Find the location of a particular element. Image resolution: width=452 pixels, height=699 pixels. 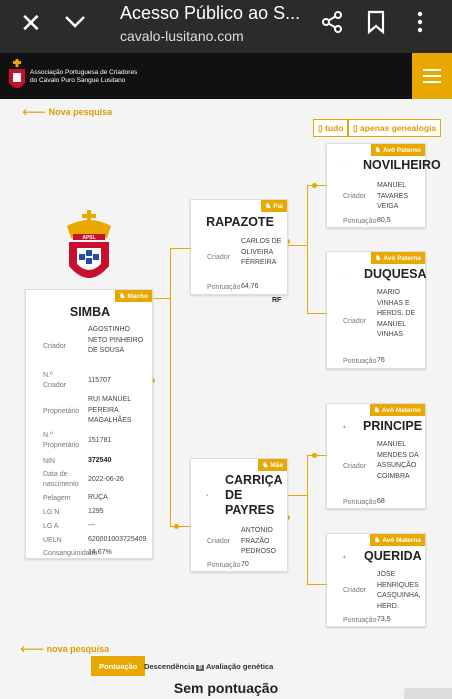

descendencia-count: 0 is located at coordinates (200, 668).